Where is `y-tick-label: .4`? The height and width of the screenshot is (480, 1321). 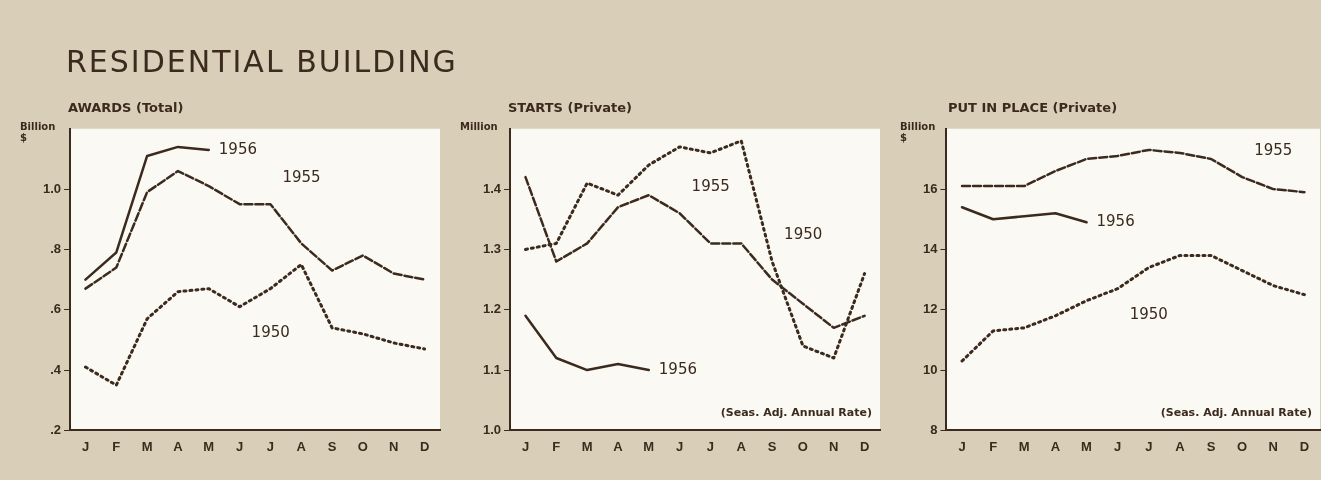 y-tick-label: .4 is located at coordinates (56, 369).